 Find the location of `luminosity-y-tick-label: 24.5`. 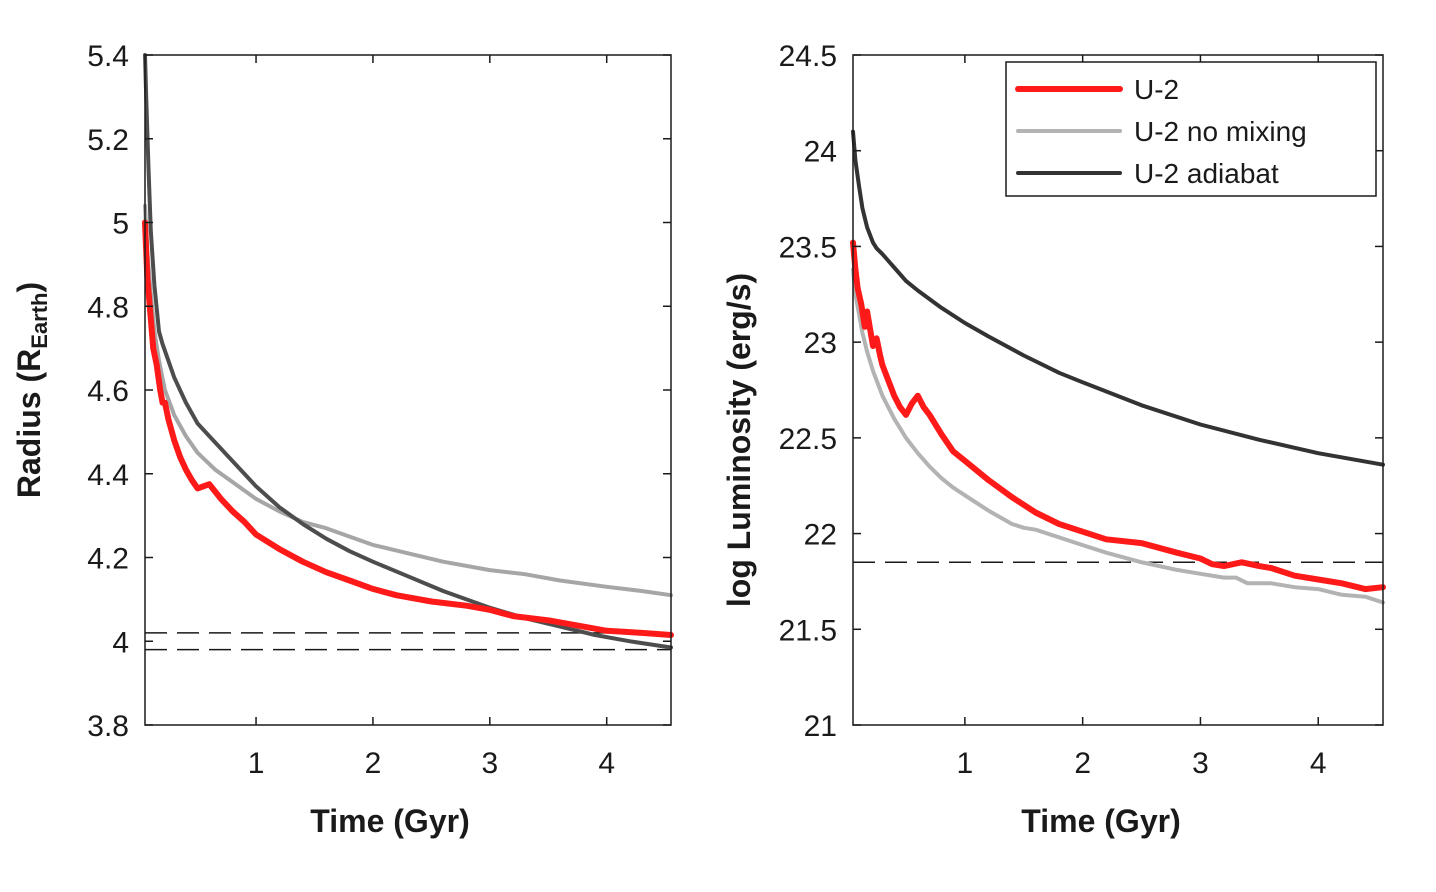

luminosity-y-tick-label: 24.5 is located at coordinates (808, 56).